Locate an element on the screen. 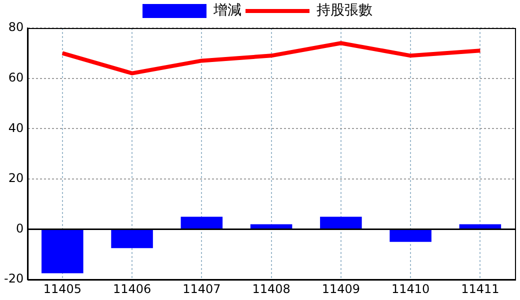 The width and height of the screenshot is (520, 300). y-tick-label: 0 is located at coordinates (20, 228).